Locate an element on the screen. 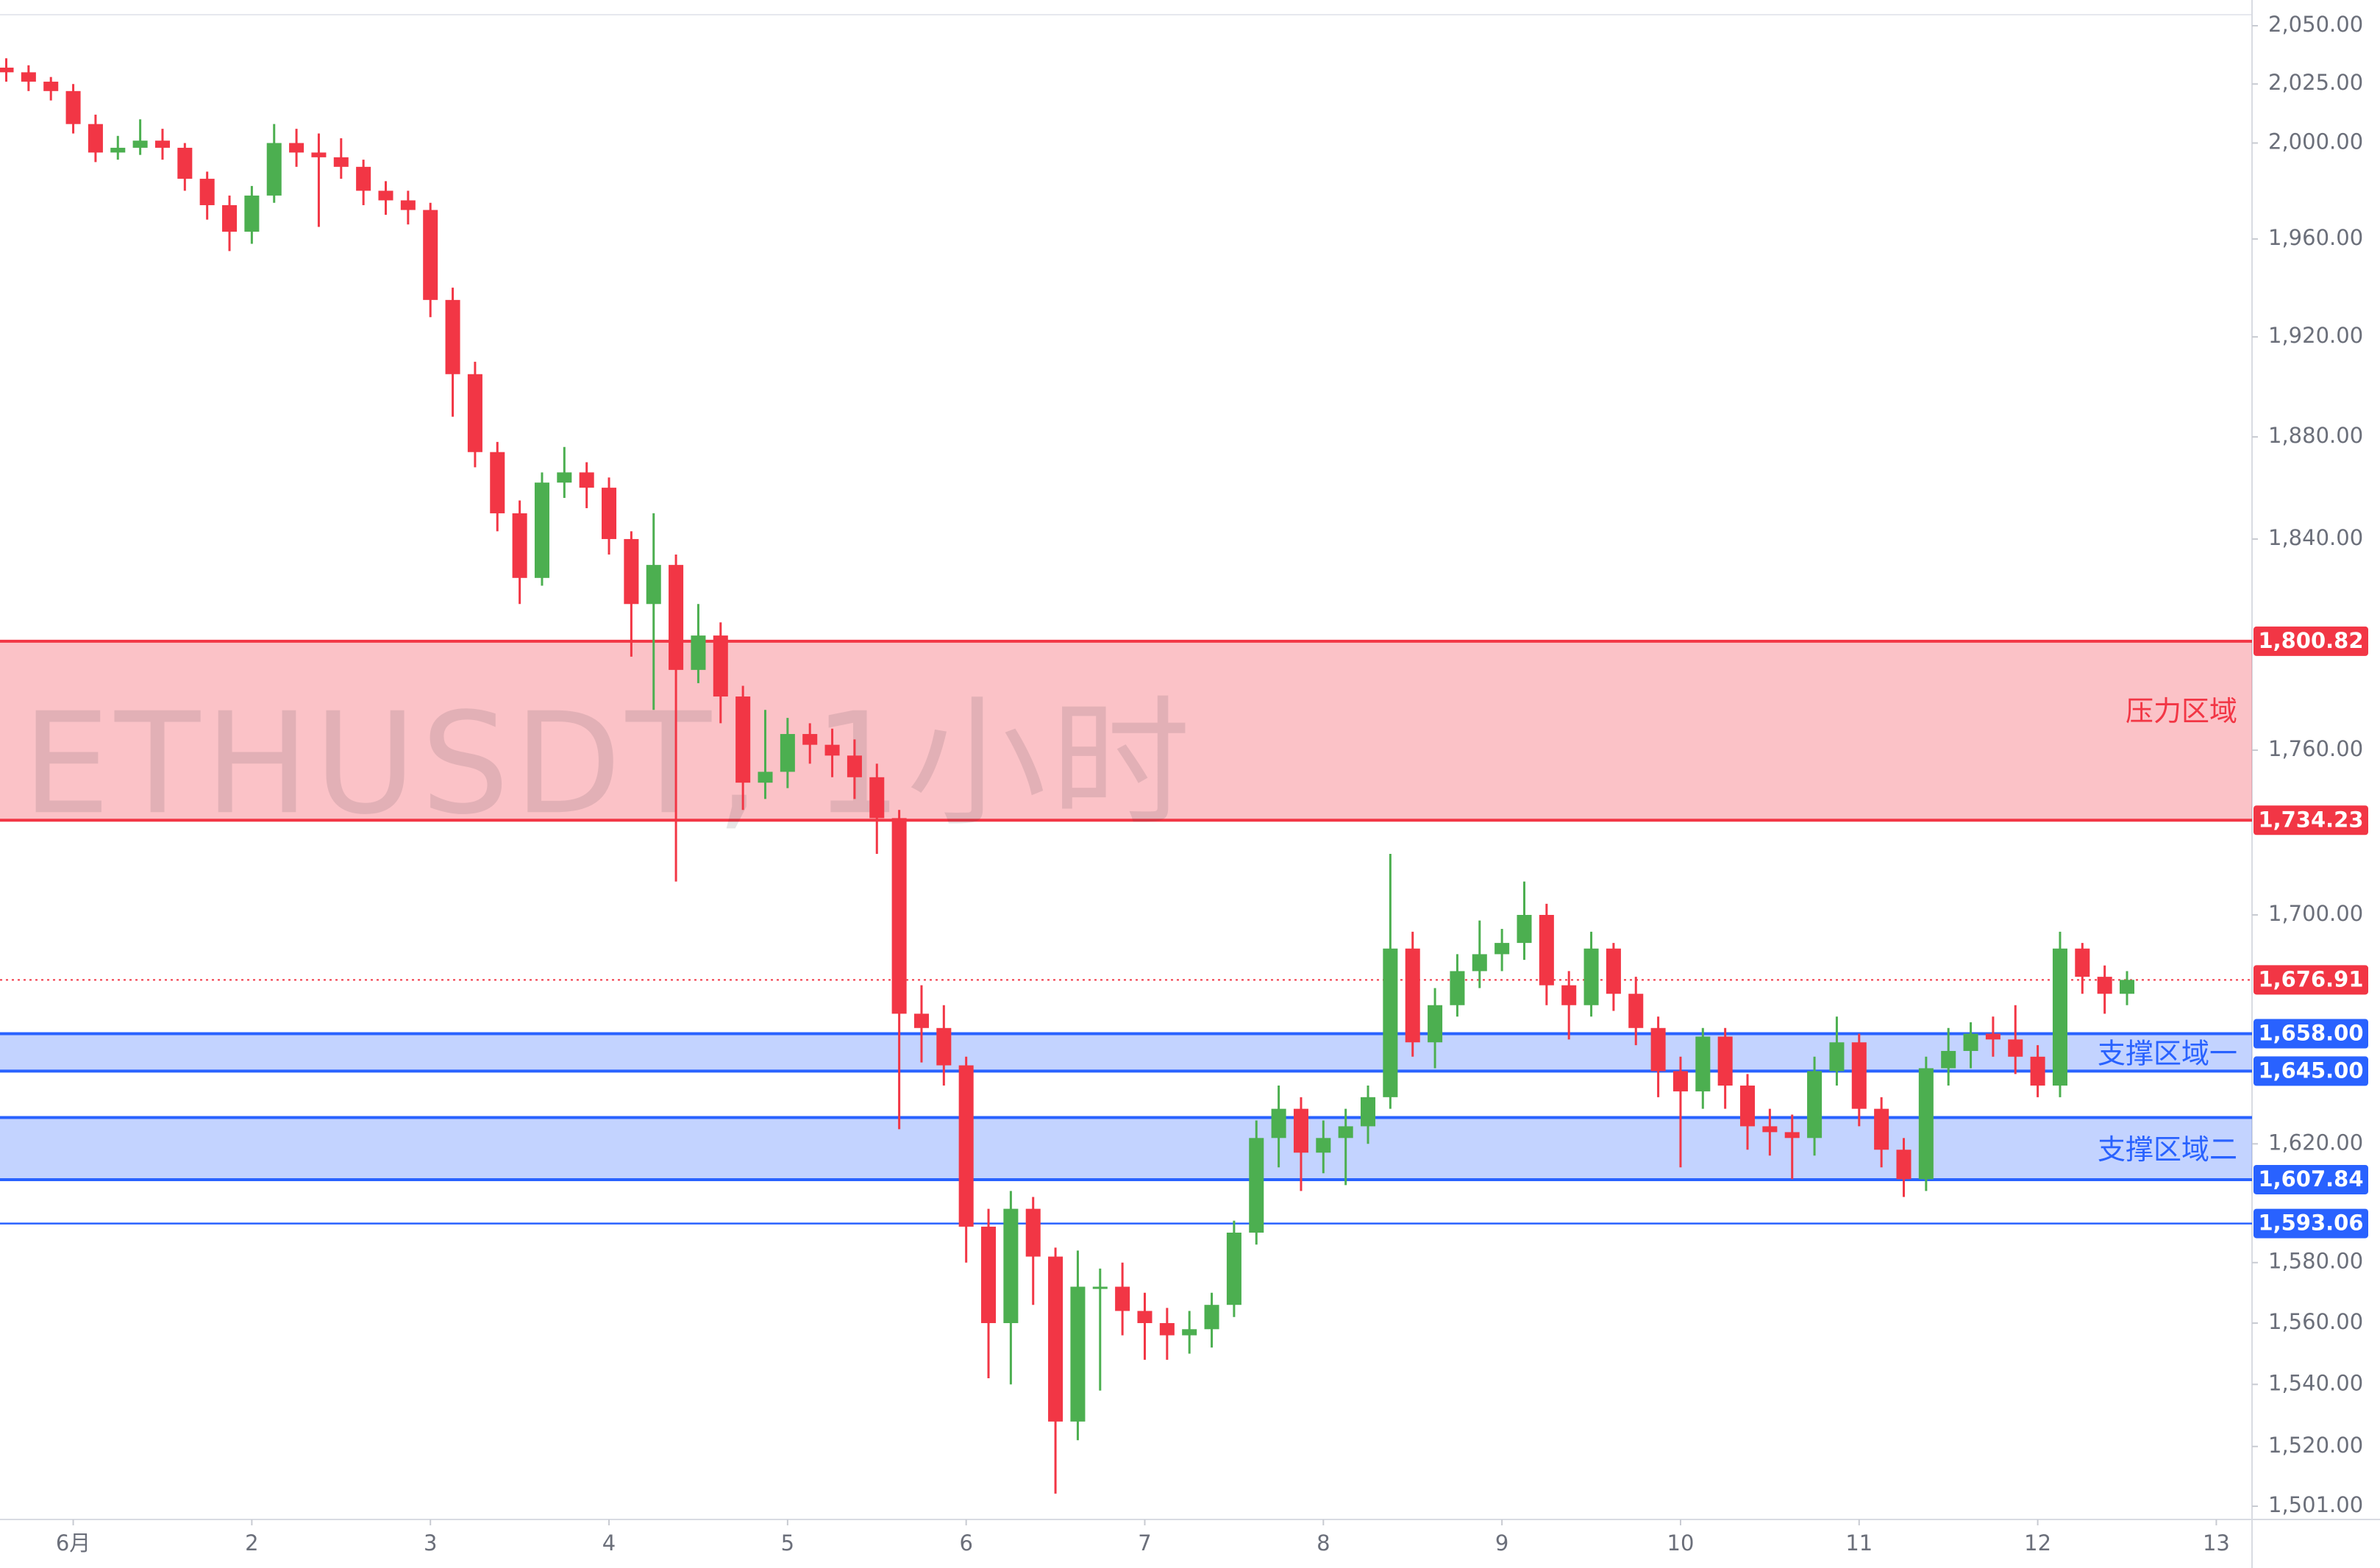 This screenshot has height=1568, width=2380. x-tick-label: 2 is located at coordinates (252, 1542).